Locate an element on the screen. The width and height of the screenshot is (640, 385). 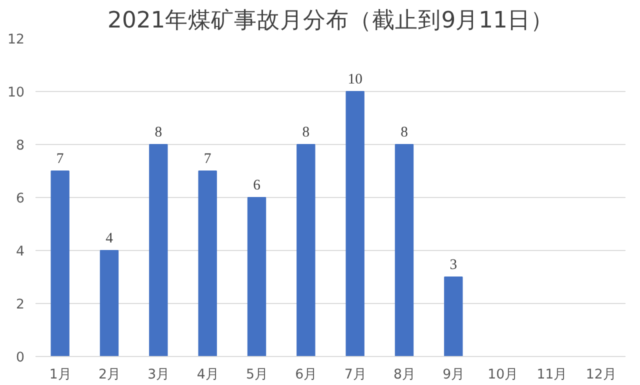
x-tick-label: 12月 is located at coordinates (601, 375).